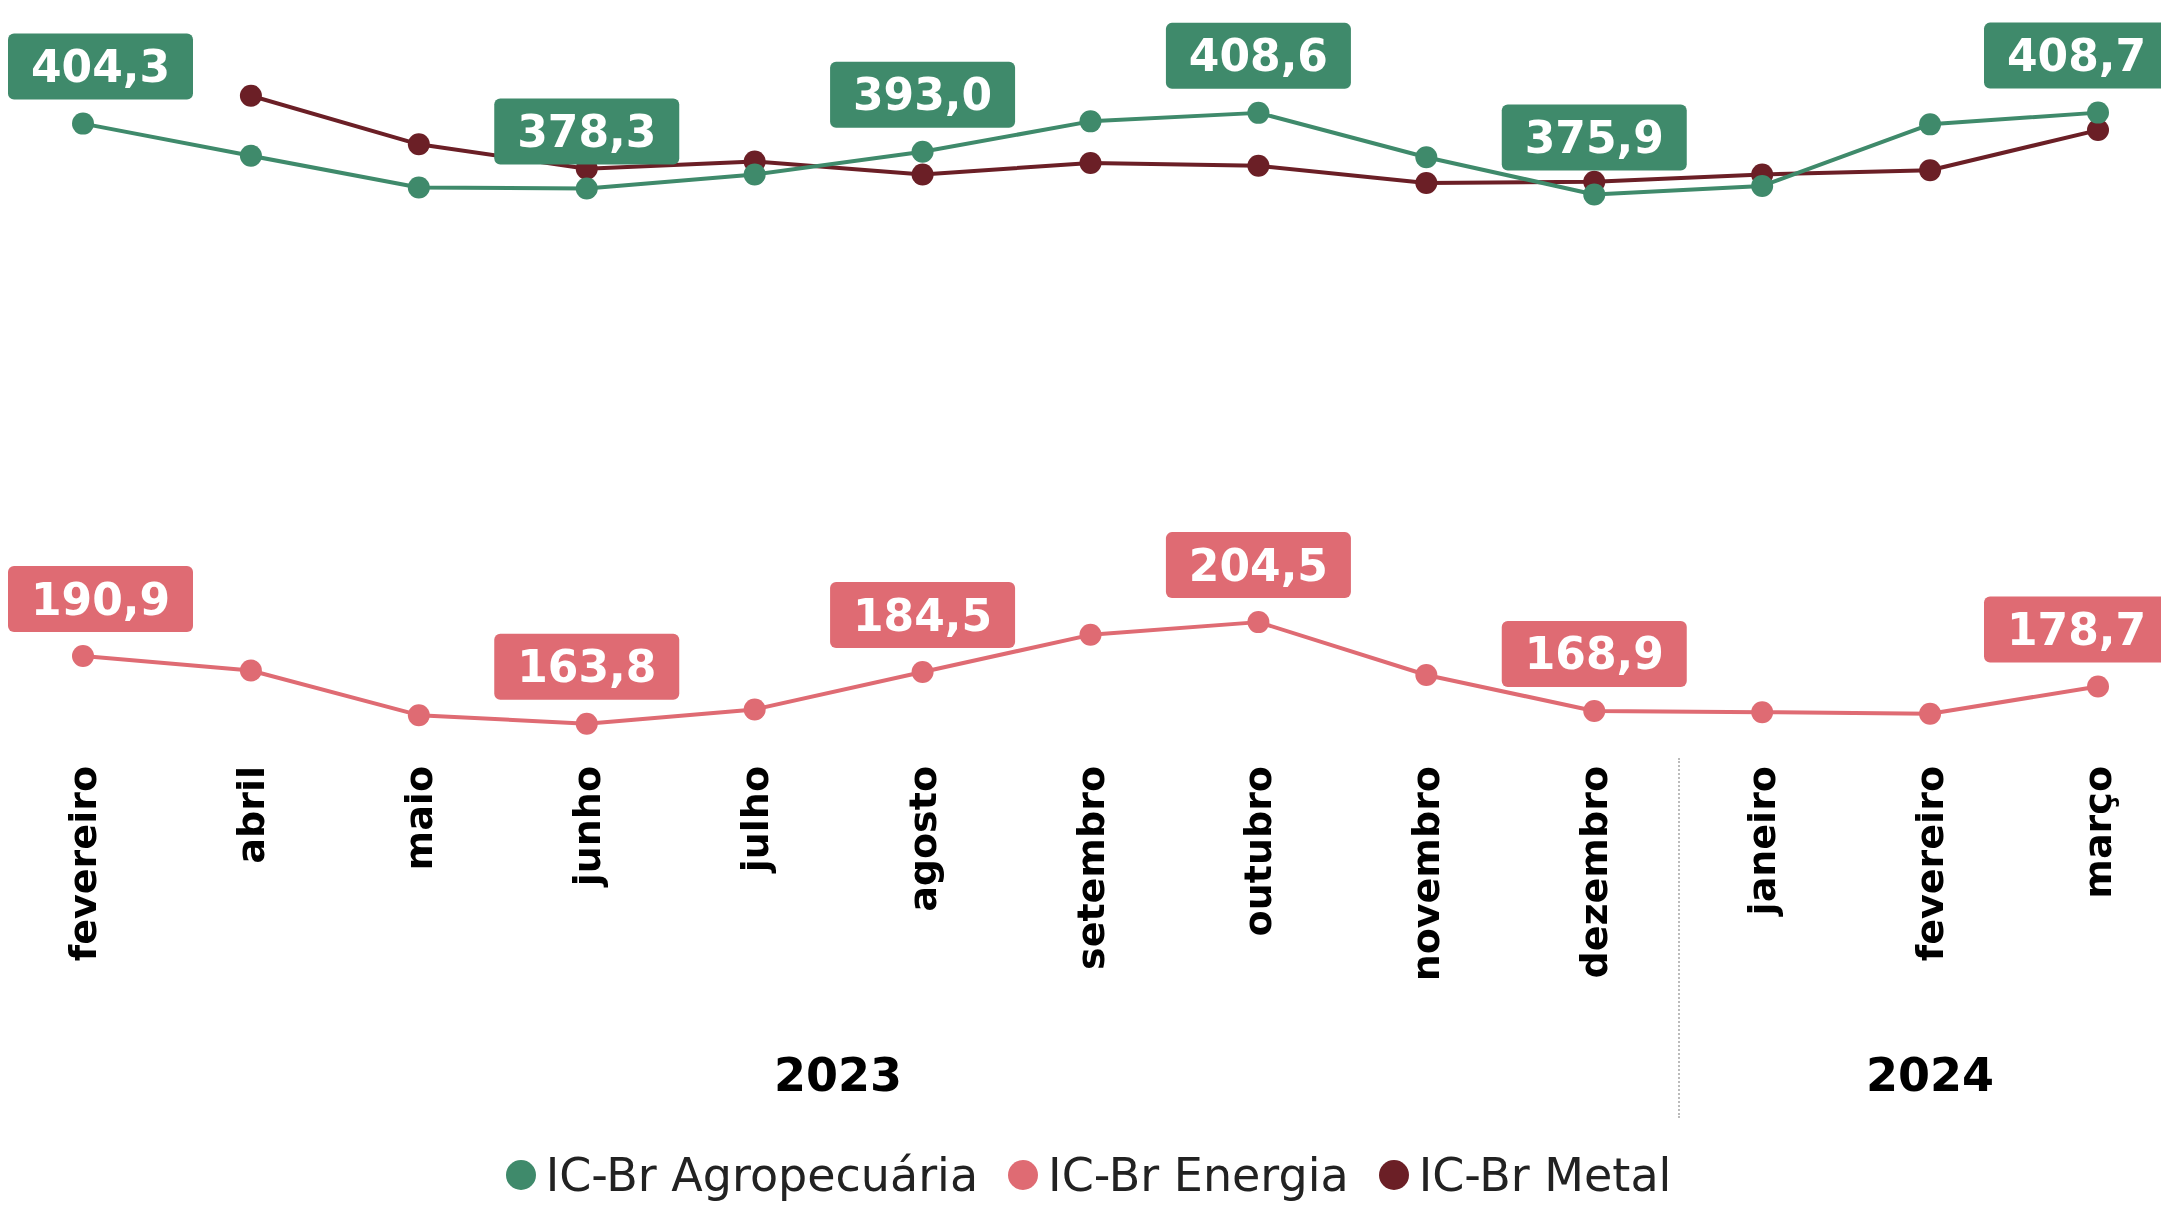 The height and width of the screenshot is (1209, 2161). I want to click on x-tick-label: dezembro, so click(1594, 872).